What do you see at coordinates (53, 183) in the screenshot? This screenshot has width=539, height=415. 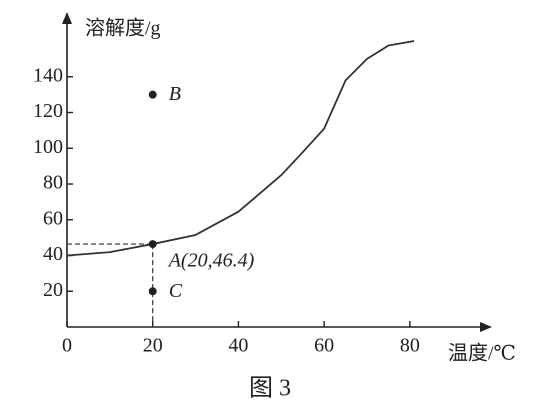 I see `y-tick-label: 80` at bounding box center [53, 183].